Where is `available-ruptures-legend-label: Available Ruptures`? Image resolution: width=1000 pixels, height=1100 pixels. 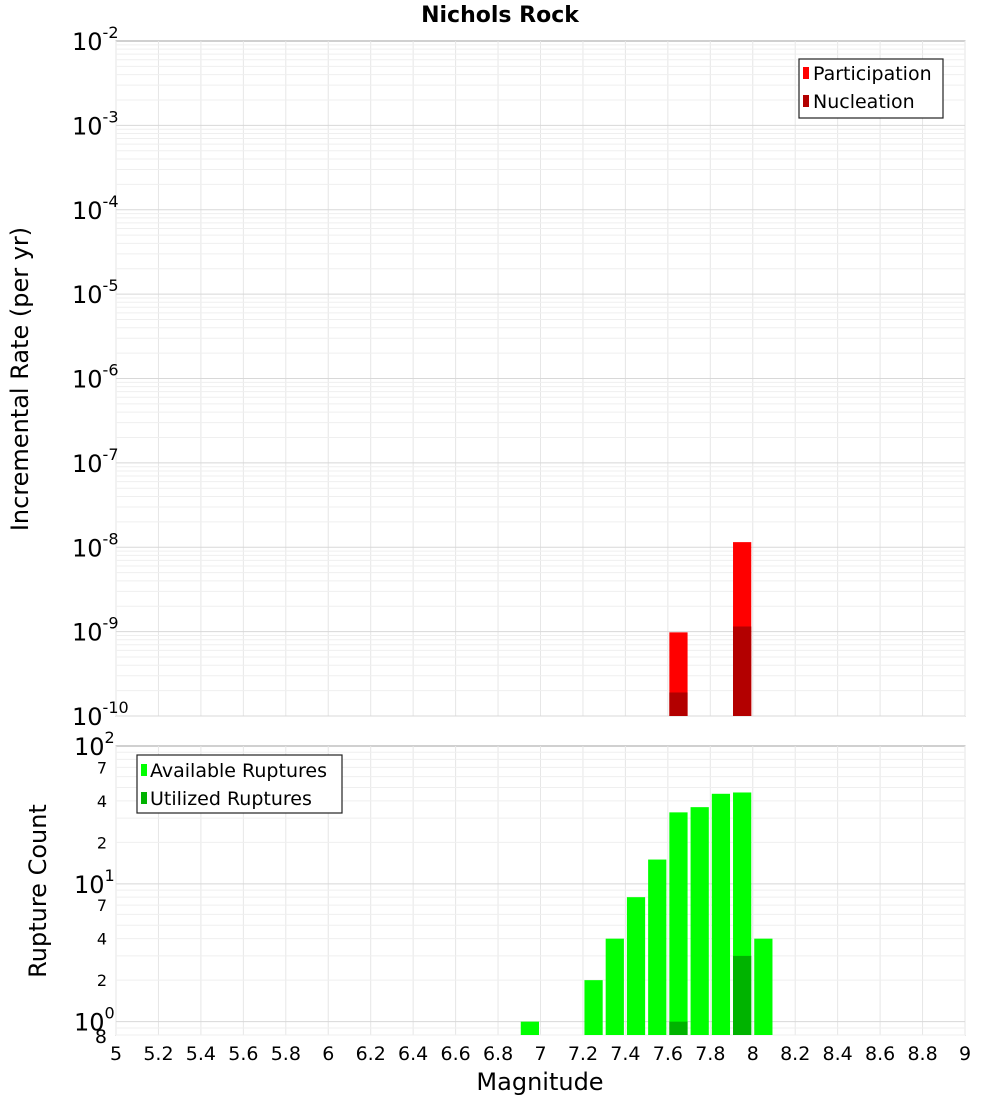
available-ruptures-legend-label: Available Ruptures is located at coordinates (238, 771).